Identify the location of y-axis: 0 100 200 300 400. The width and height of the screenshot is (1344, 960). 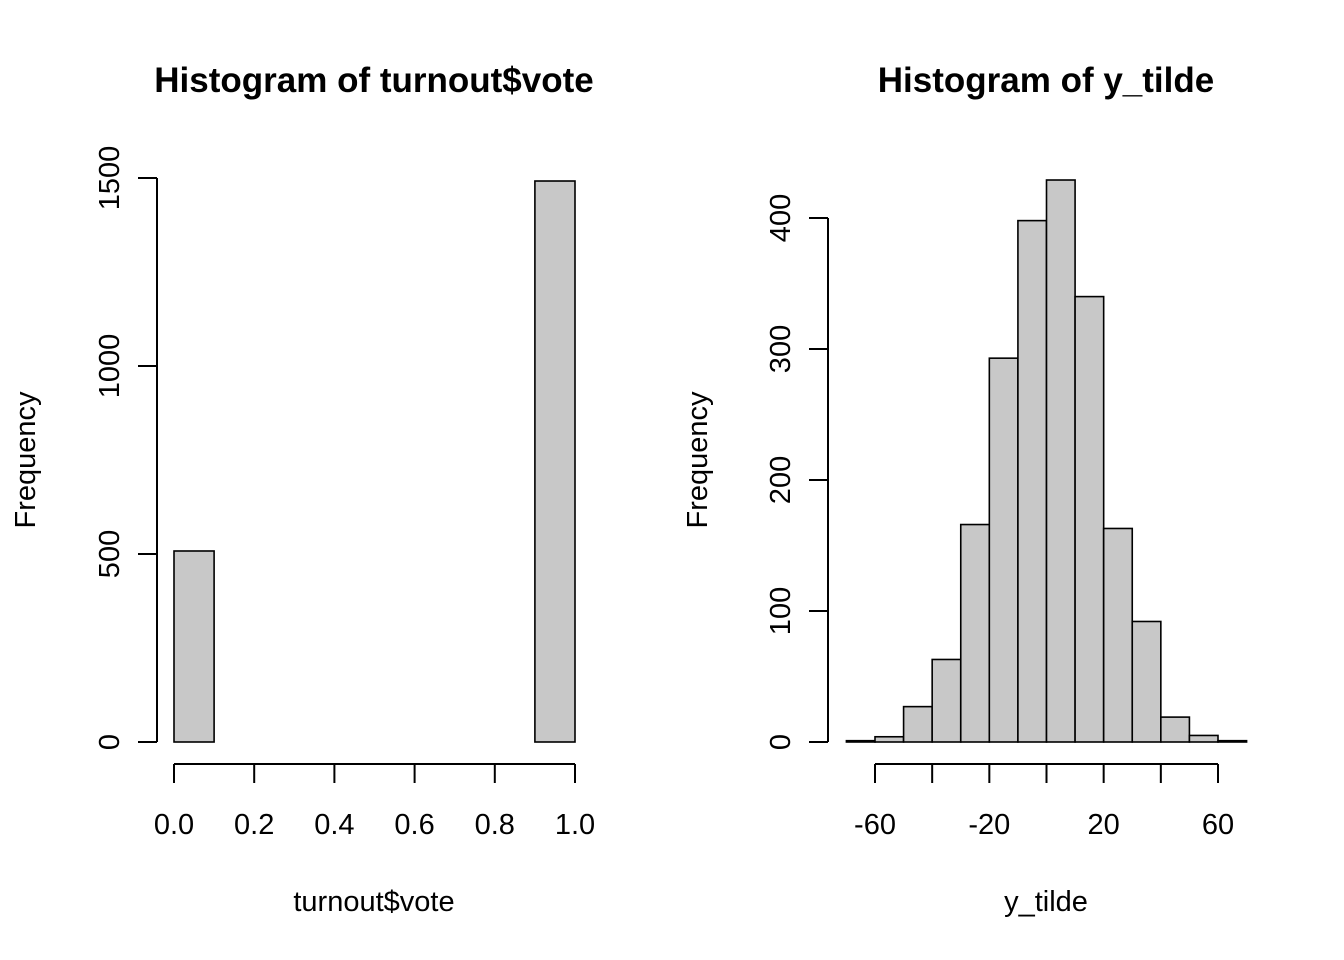
(797, 472).